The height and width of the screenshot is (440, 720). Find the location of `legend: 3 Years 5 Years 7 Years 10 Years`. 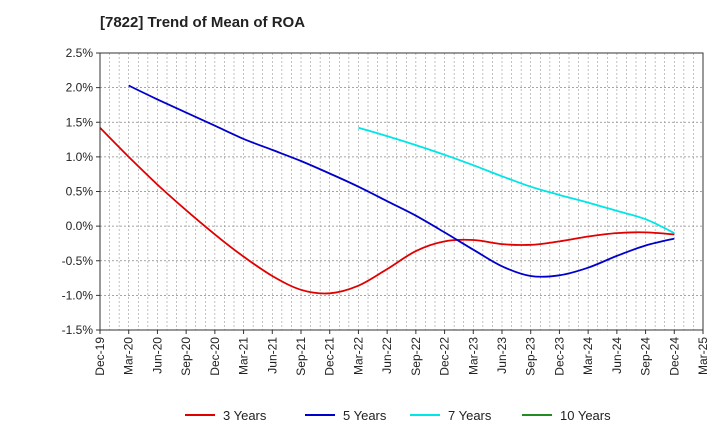

legend: 3 Years 5 Years 7 Years 10 Years is located at coordinates (398, 415).